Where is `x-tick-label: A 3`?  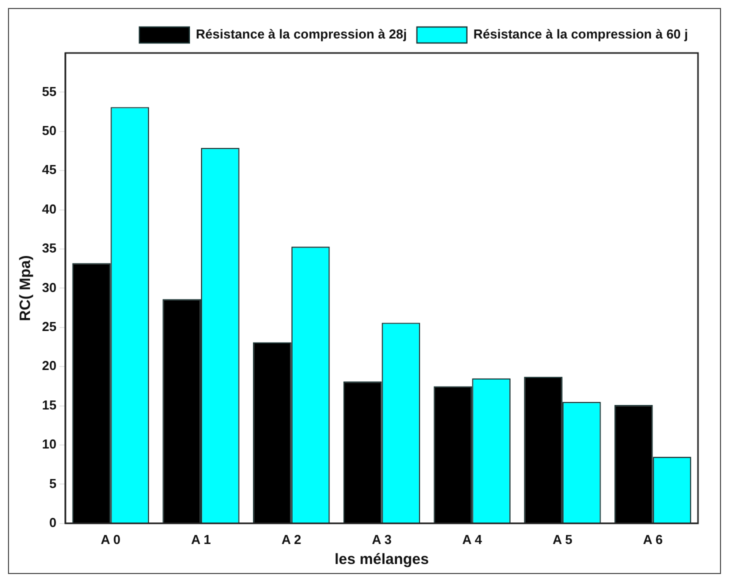
x-tick-label: A 3 is located at coordinates (382, 539).